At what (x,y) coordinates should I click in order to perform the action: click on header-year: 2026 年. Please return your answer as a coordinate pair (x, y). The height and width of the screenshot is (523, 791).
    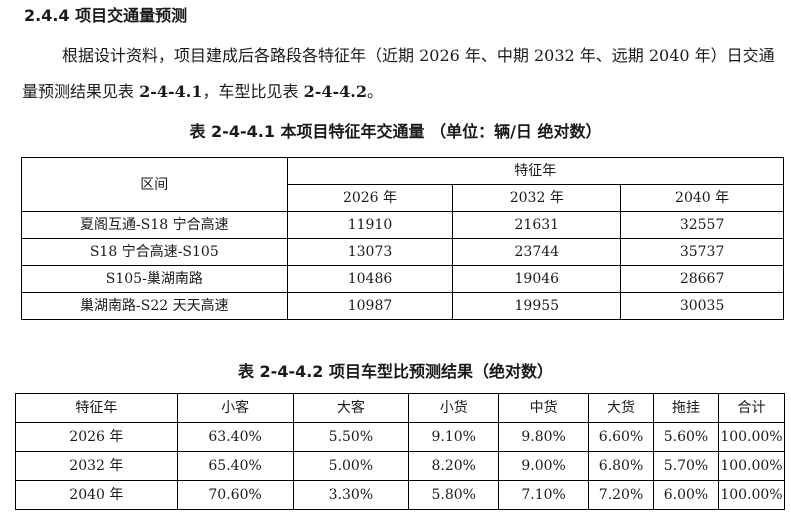
    Looking at the image, I should click on (370, 198).